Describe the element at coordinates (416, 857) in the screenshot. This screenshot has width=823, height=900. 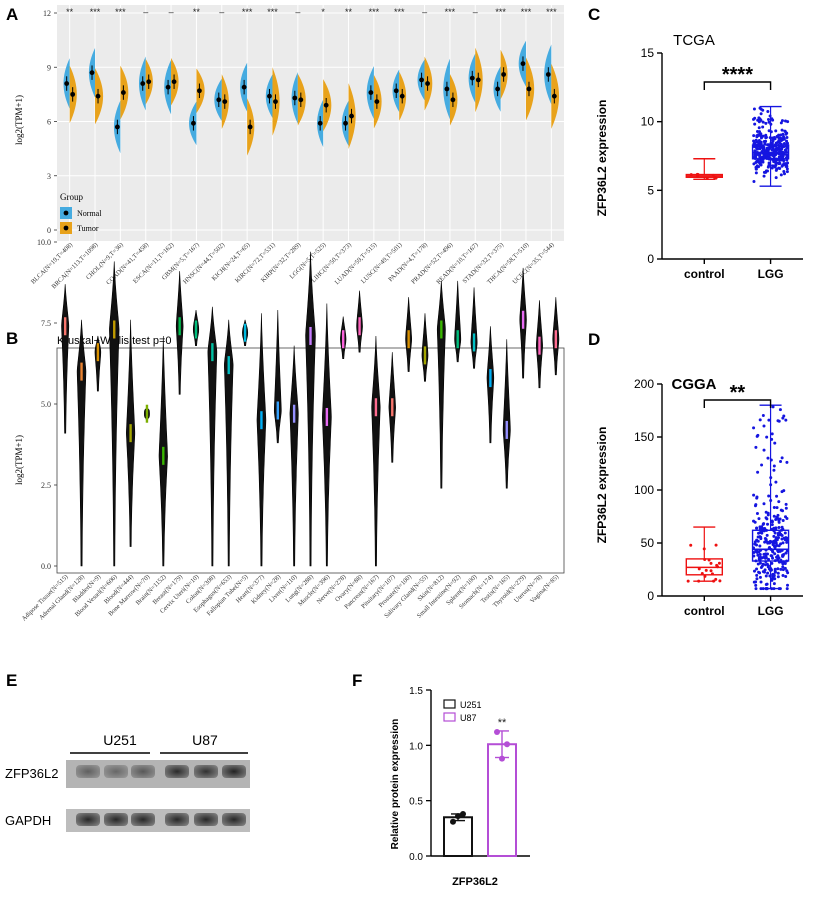
I see `y-tick-label: 0.0` at that location.